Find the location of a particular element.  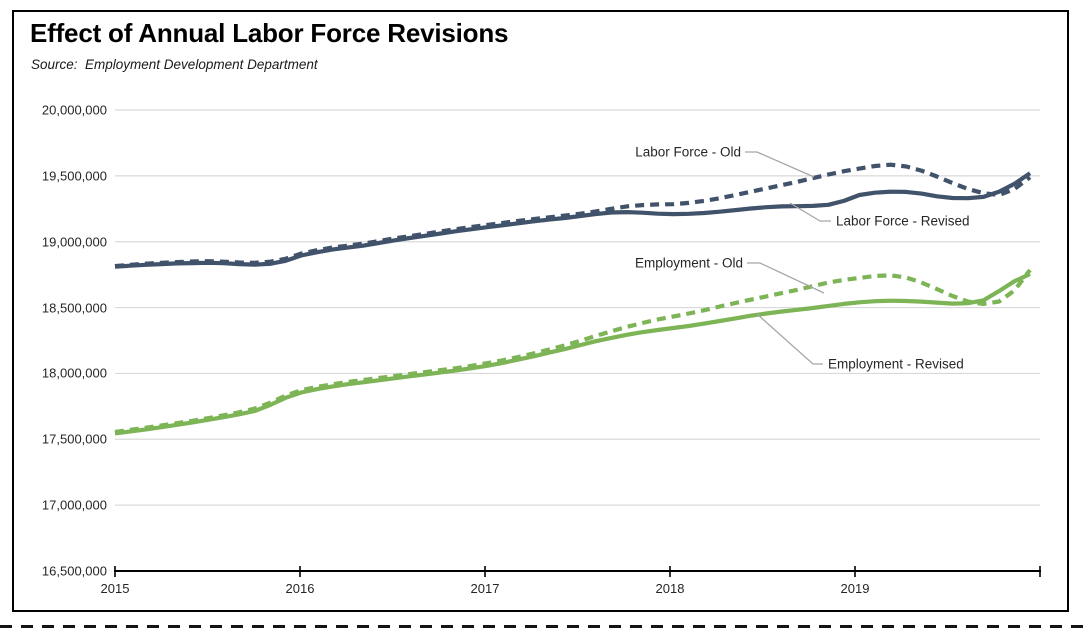

y-tick-label: 18,500,000 is located at coordinates (74, 308).